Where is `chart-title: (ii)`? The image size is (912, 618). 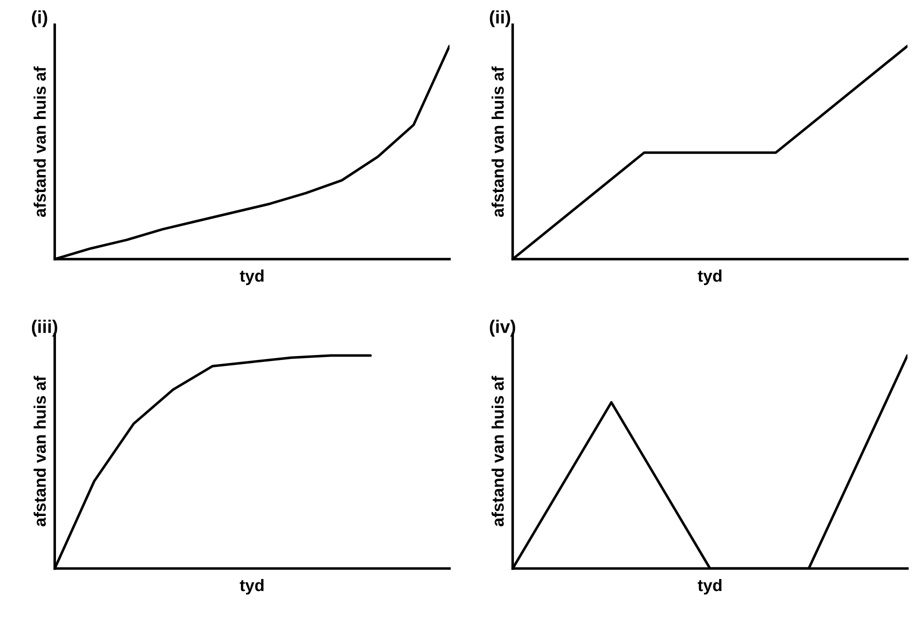 chart-title: (ii) is located at coordinates (500, 19).